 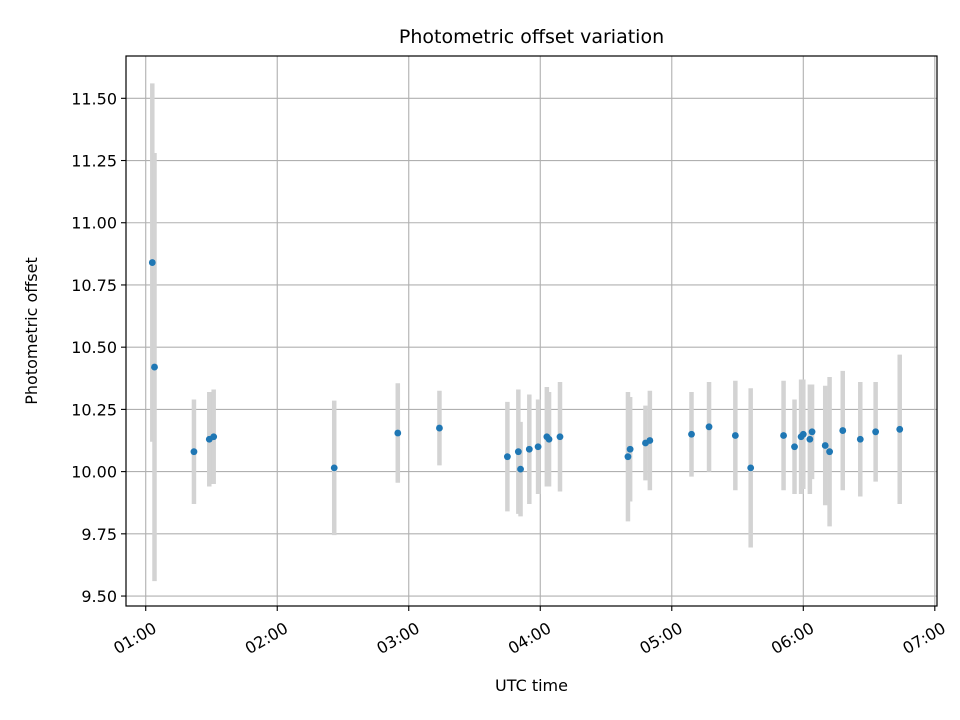 I want to click on y-tick-label: 10.50, so click(x=94, y=347).